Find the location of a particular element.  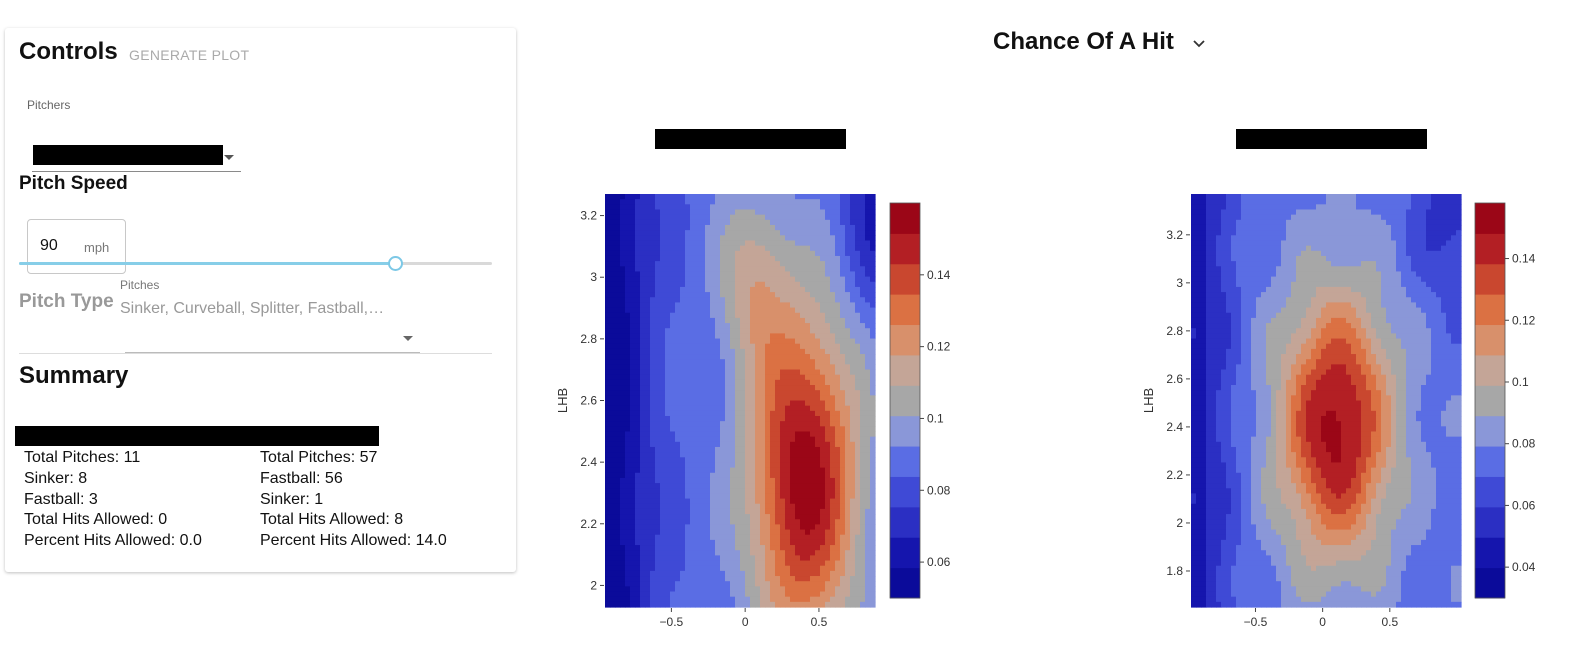

generate-plot-button: GENERATE PLOT is located at coordinates (189, 55).